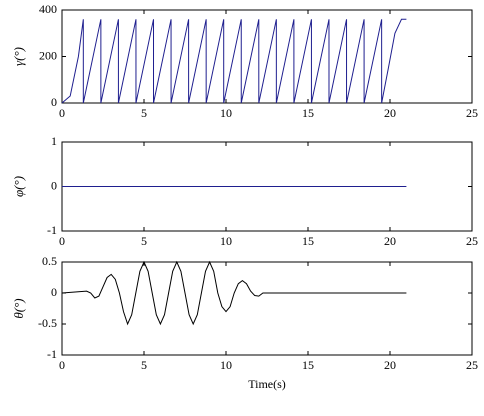 This screenshot has height=416, width=484. Describe the element at coordinates (47, 323) in the screenshot. I see `y-tick-label: -0.5` at that location.